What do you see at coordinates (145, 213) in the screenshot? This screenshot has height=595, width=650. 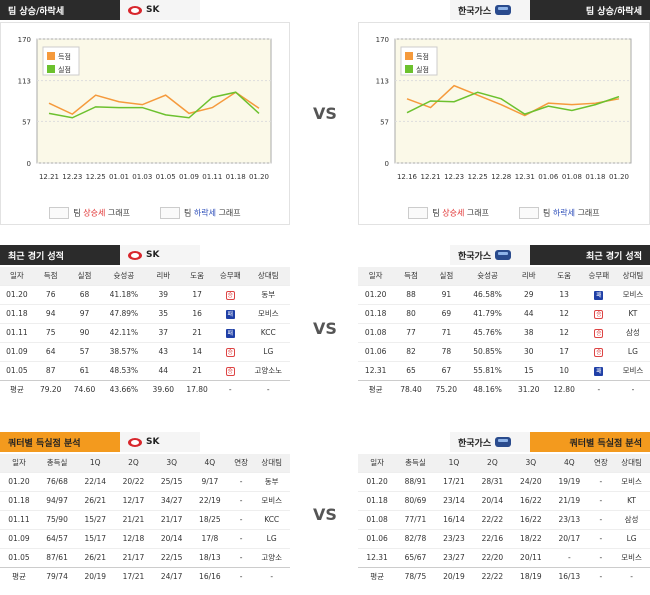 I see `left-chart-legend: 팀 상승세 그래프 팀 하락세 그래프` at bounding box center [145, 213].